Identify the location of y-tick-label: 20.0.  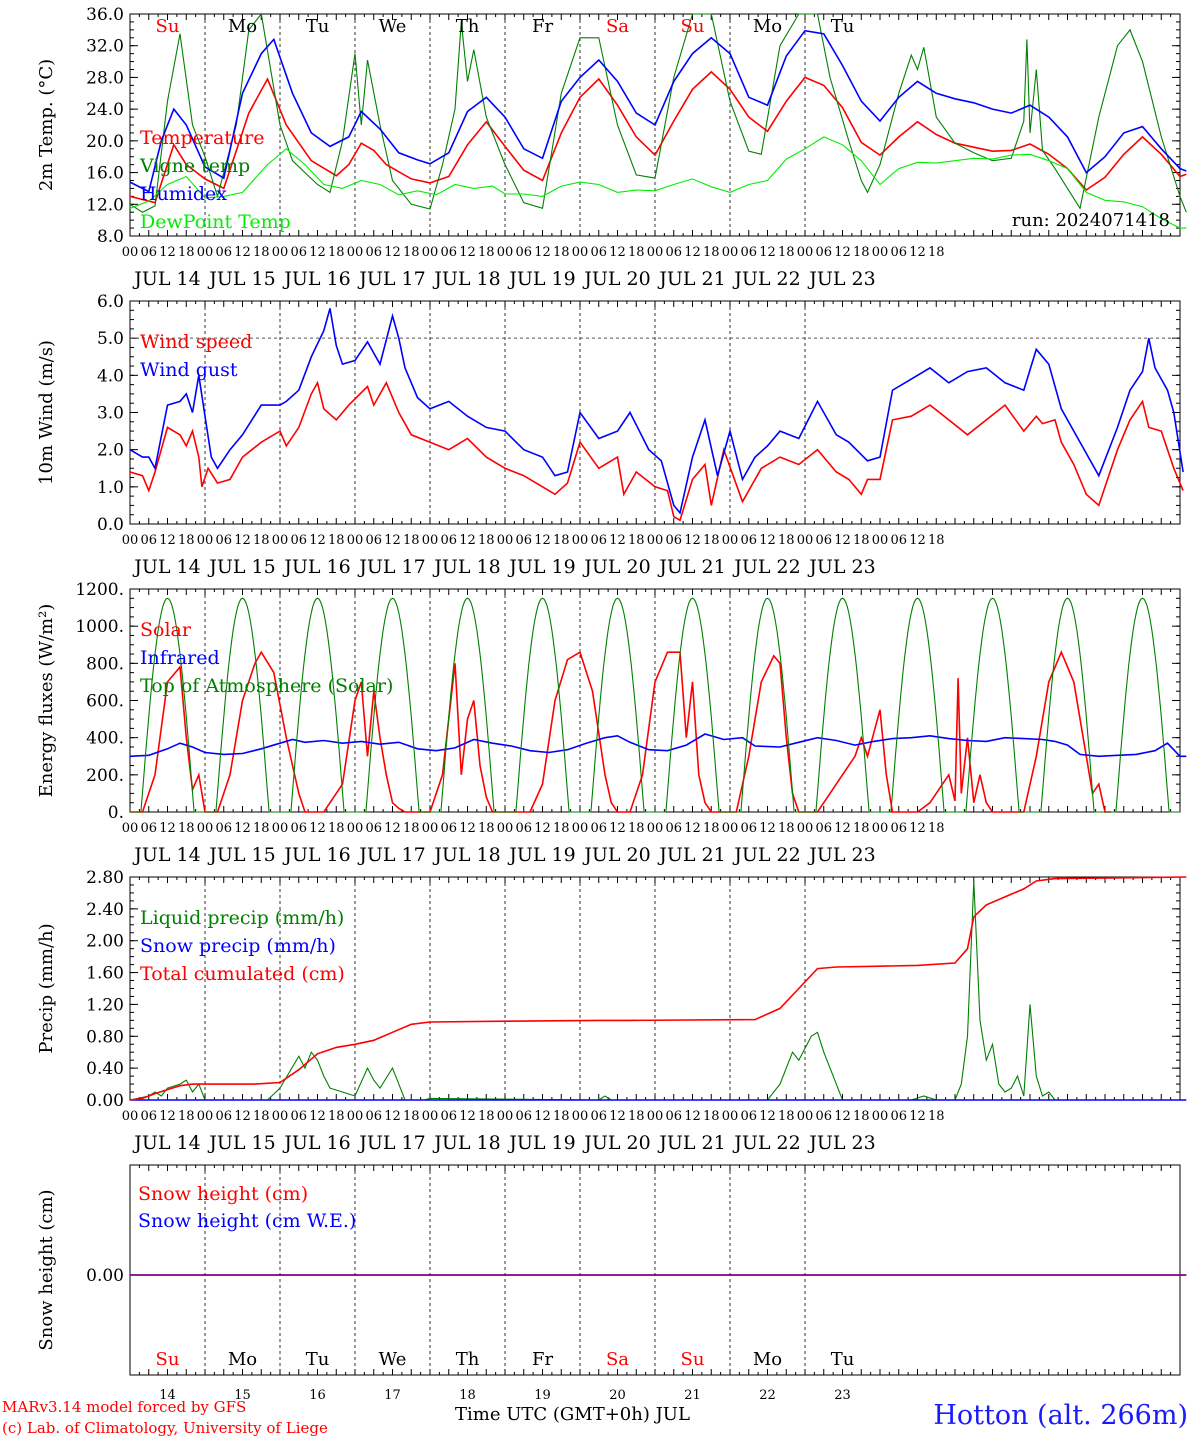
(105, 142).